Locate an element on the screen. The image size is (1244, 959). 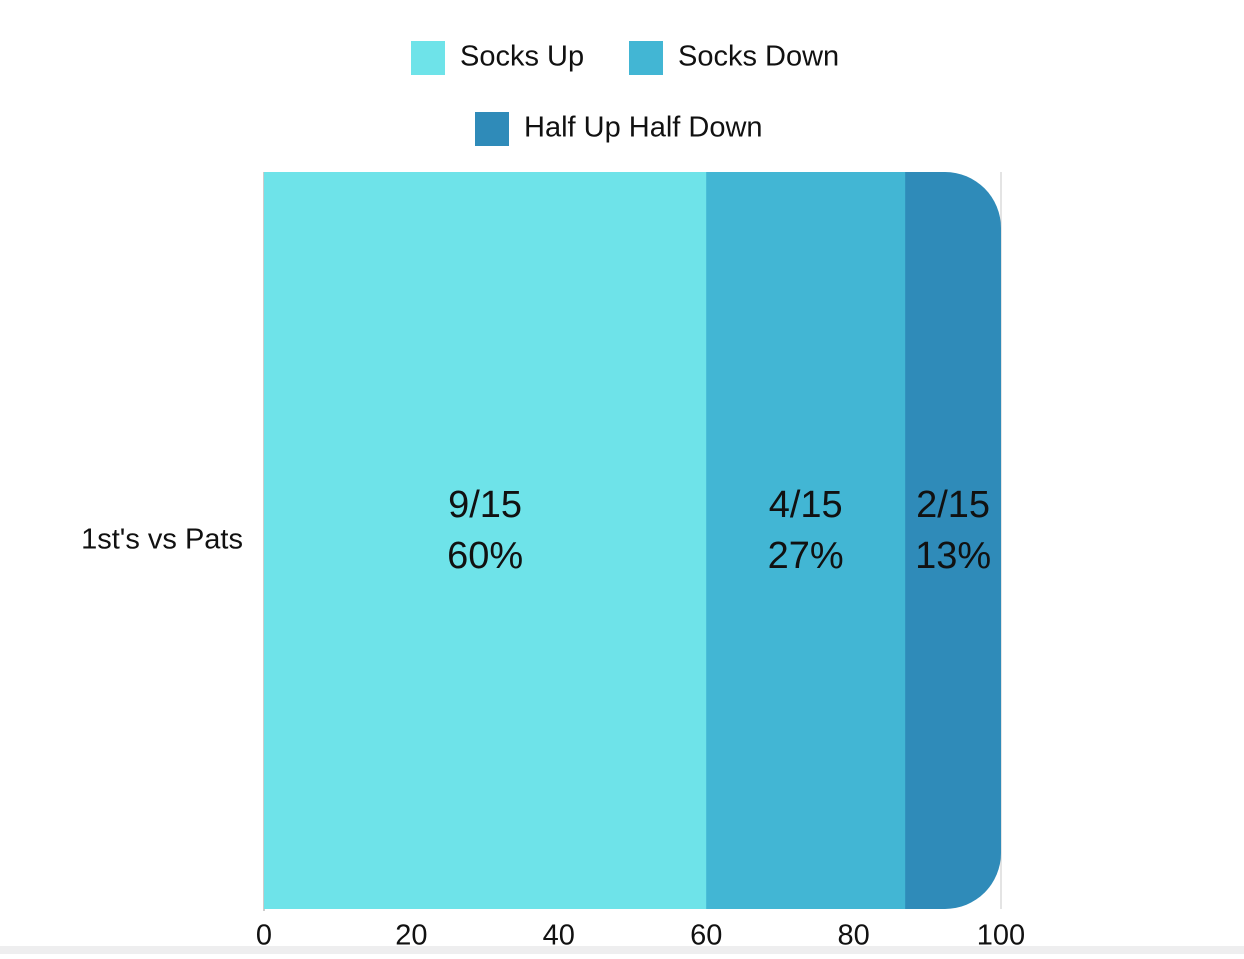
data-label-fraction-1: 9/15 is located at coordinates (485, 505).